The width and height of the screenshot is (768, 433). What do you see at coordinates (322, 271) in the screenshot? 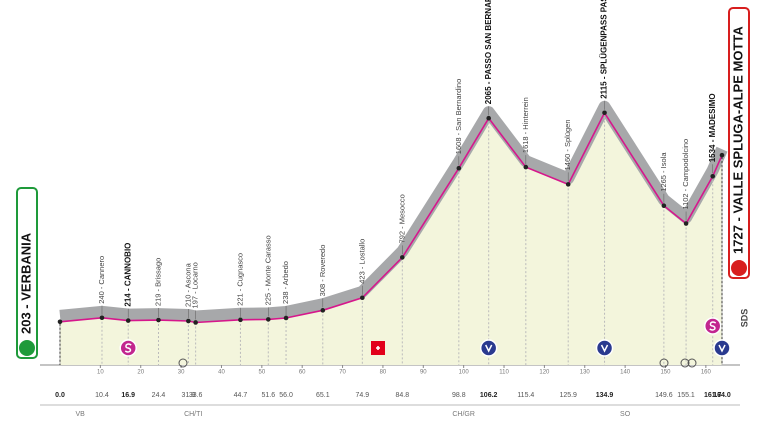
I see `waypoint-label: 308 - Roveredo` at bounding box center [322, 271].